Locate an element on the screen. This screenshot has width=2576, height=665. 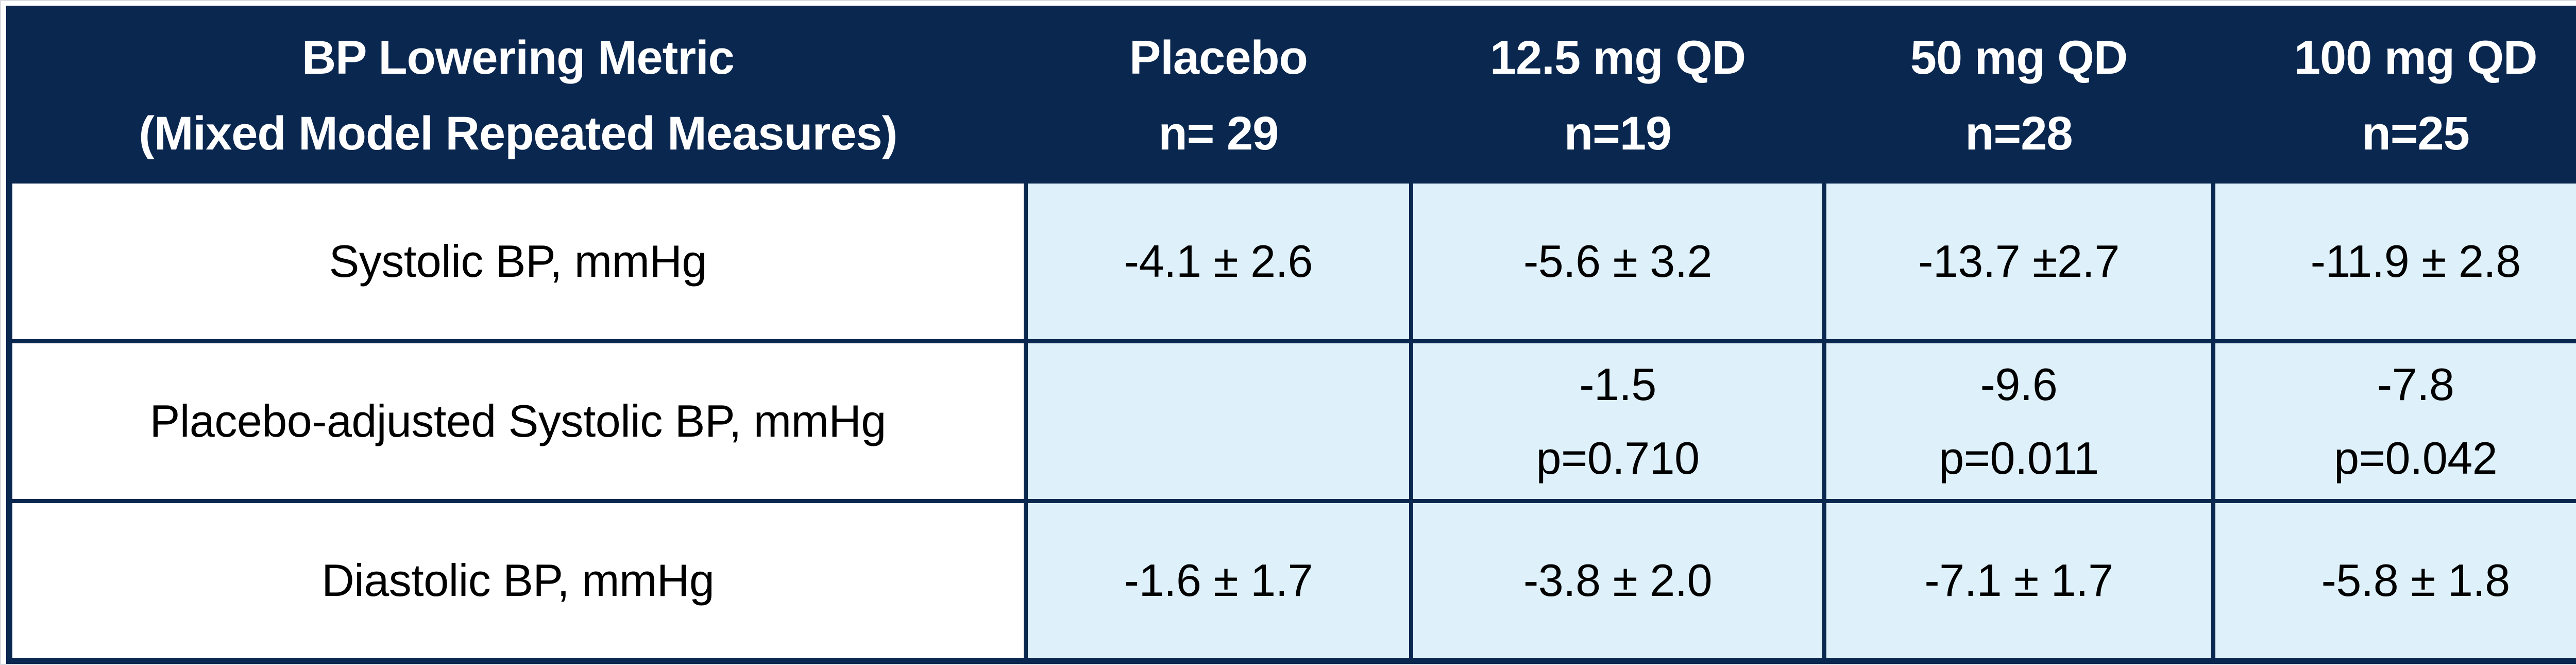
column-sample-size: n=28 is located at coordinates (2019, 133).